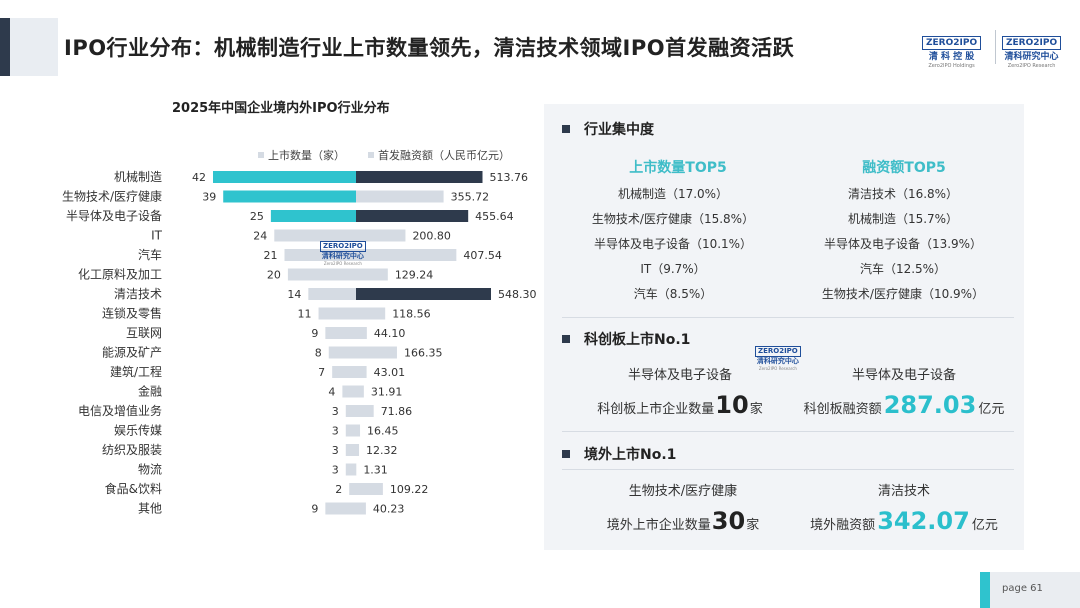  I want to click on amount-top5-item: 生物技术/医疗健康（10.9%）, so click(903, 294).